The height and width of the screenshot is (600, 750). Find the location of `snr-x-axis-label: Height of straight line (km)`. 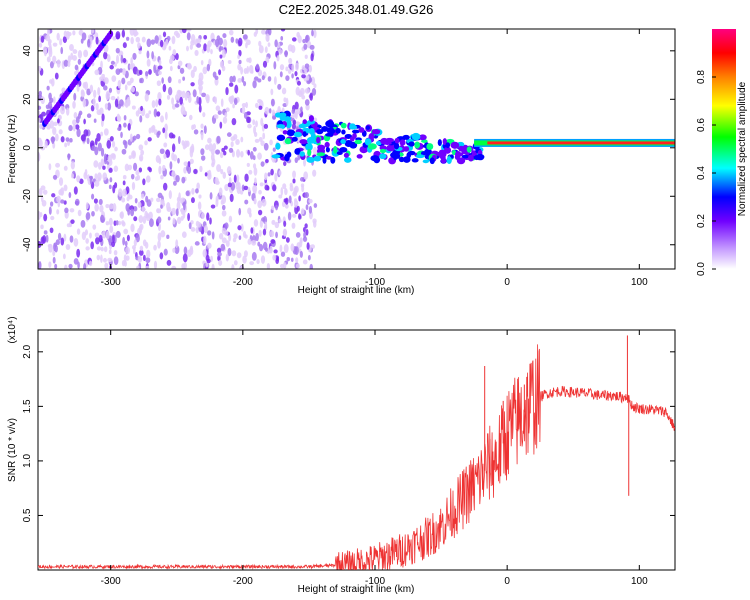

snr-x-axis-label: Height of straight line (km) is located at coordinates (356, 589).